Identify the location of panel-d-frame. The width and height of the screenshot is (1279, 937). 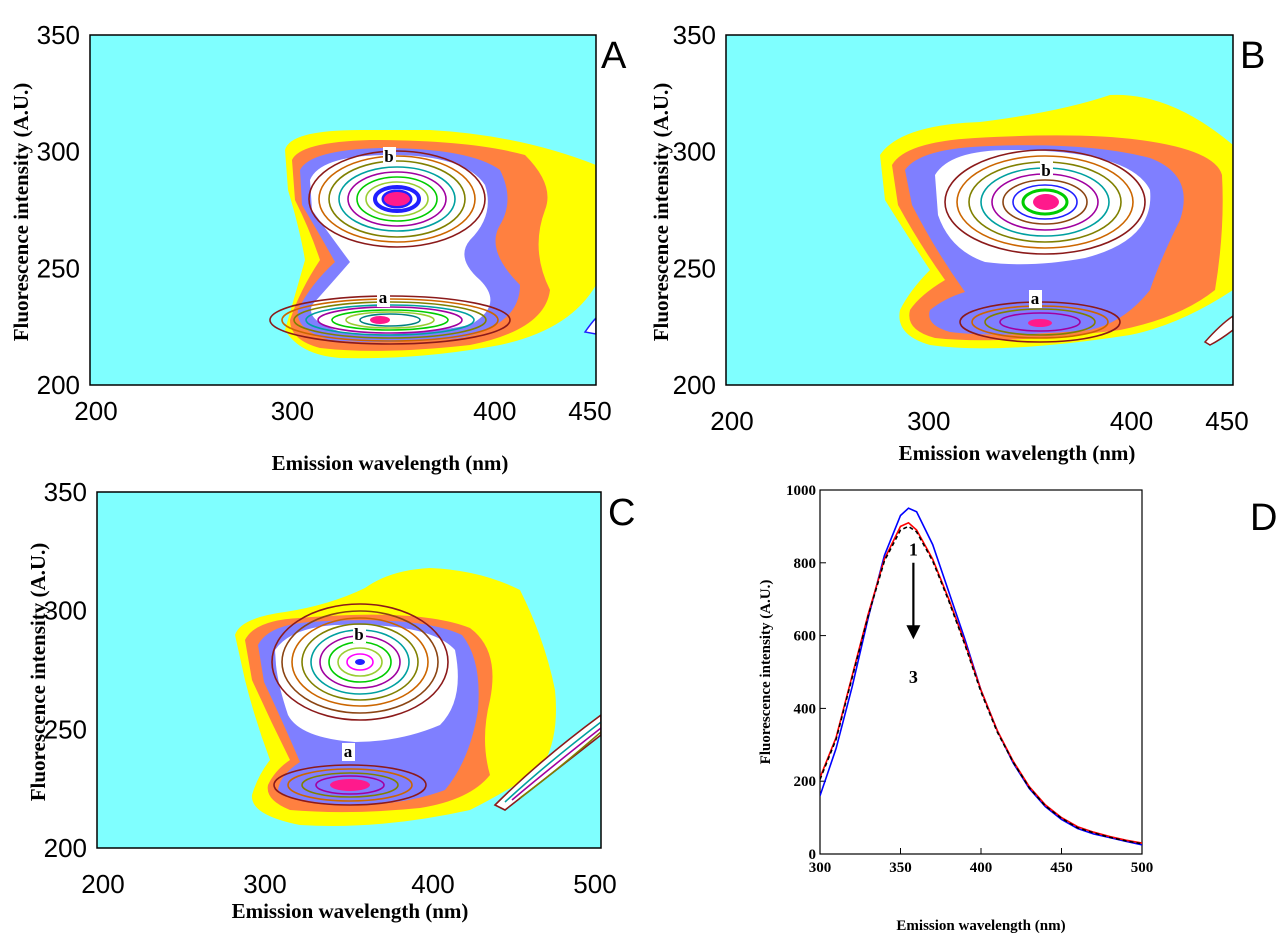
(981, 672).